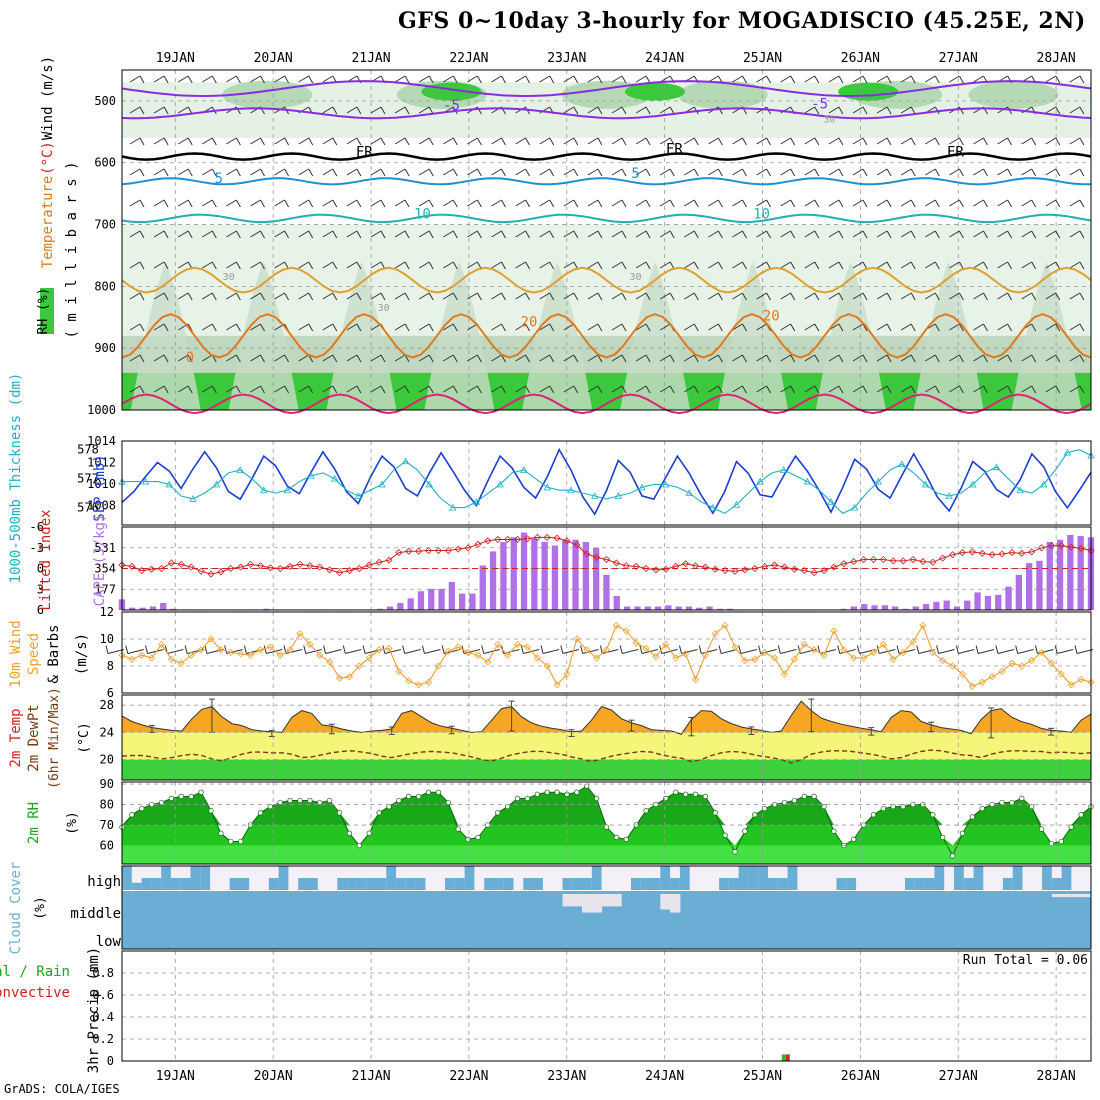  I want to click on isotherm-minus5, so click(606, 113).